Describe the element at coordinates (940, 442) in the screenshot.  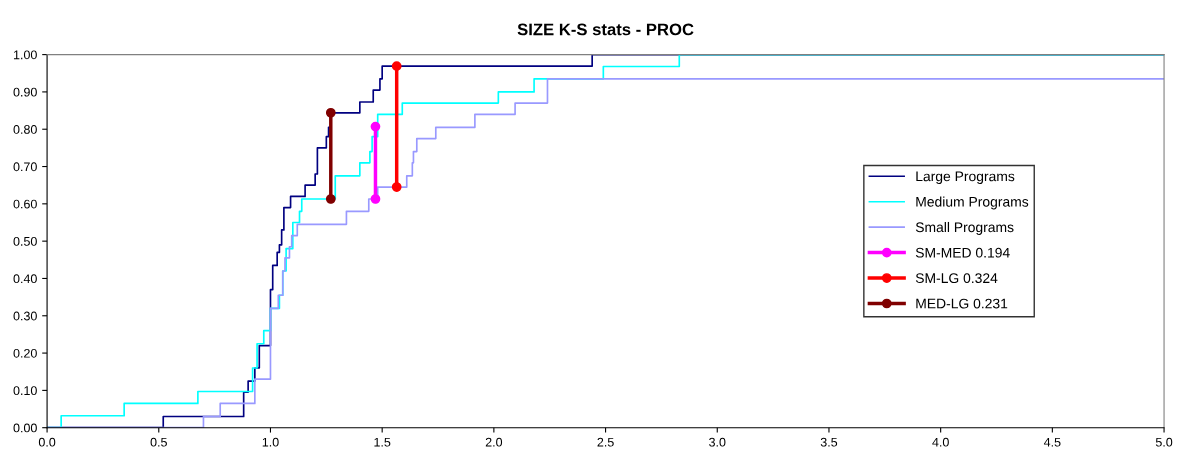
I see `x-tick-label: 4.0` at that location.